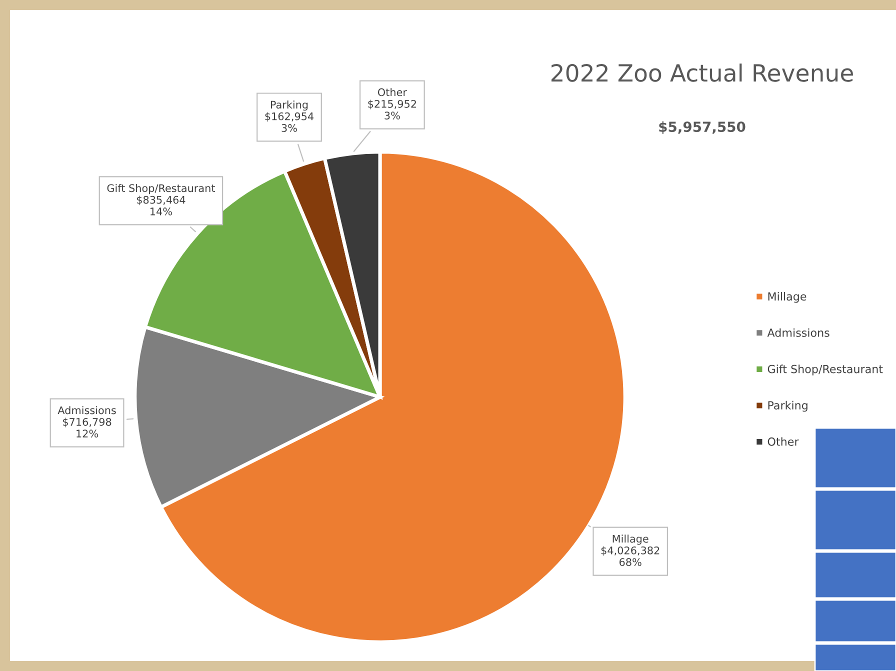 Image resolution: width=896 pixels, height=671 pixels. What do you see at coordinates (788, 406) in the screenshot?
I see `legend-label: Parking` at bounding box center [788, 406].